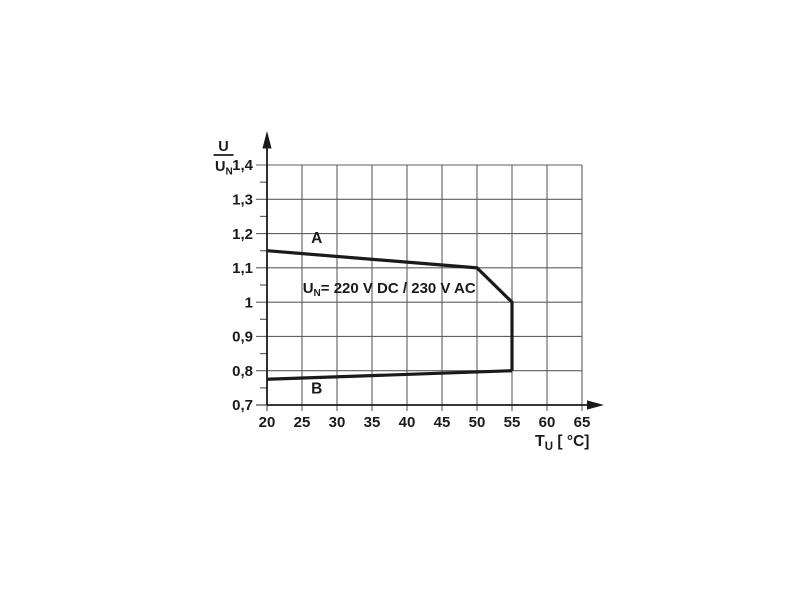 This screenshot has height=590, width=810. Describe the element at coordinates (582, 422) in the screenshot. I see `x-tick-label: 65` at that location.